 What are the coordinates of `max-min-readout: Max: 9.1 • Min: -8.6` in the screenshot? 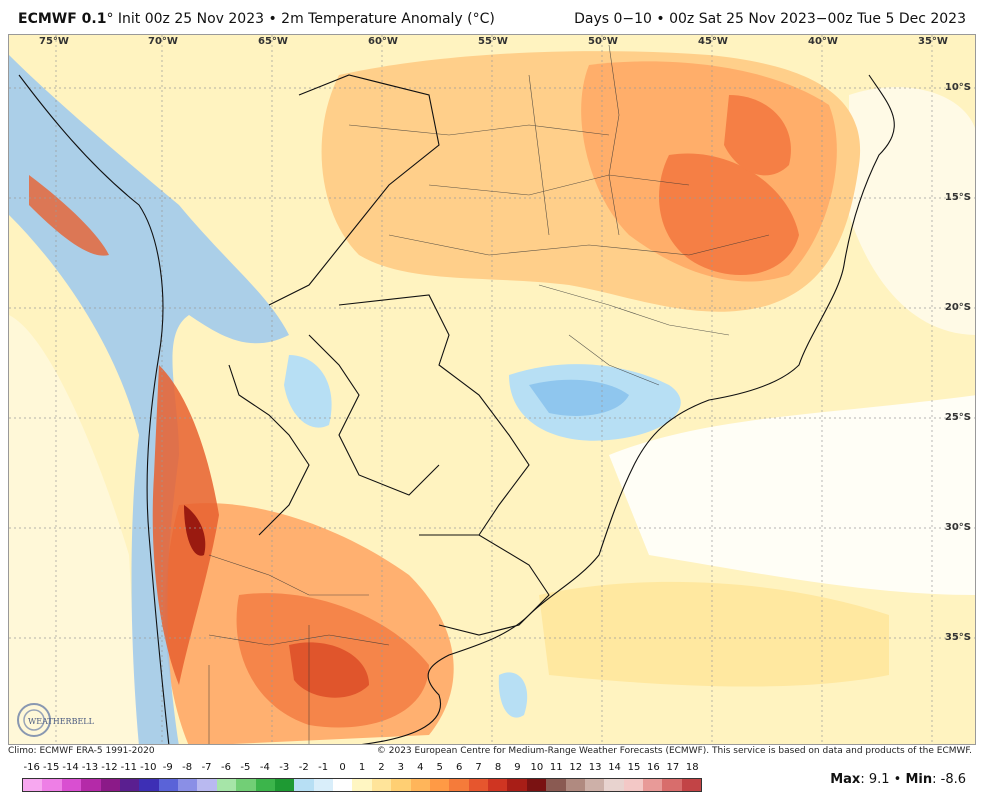 It's located at (898, 779).